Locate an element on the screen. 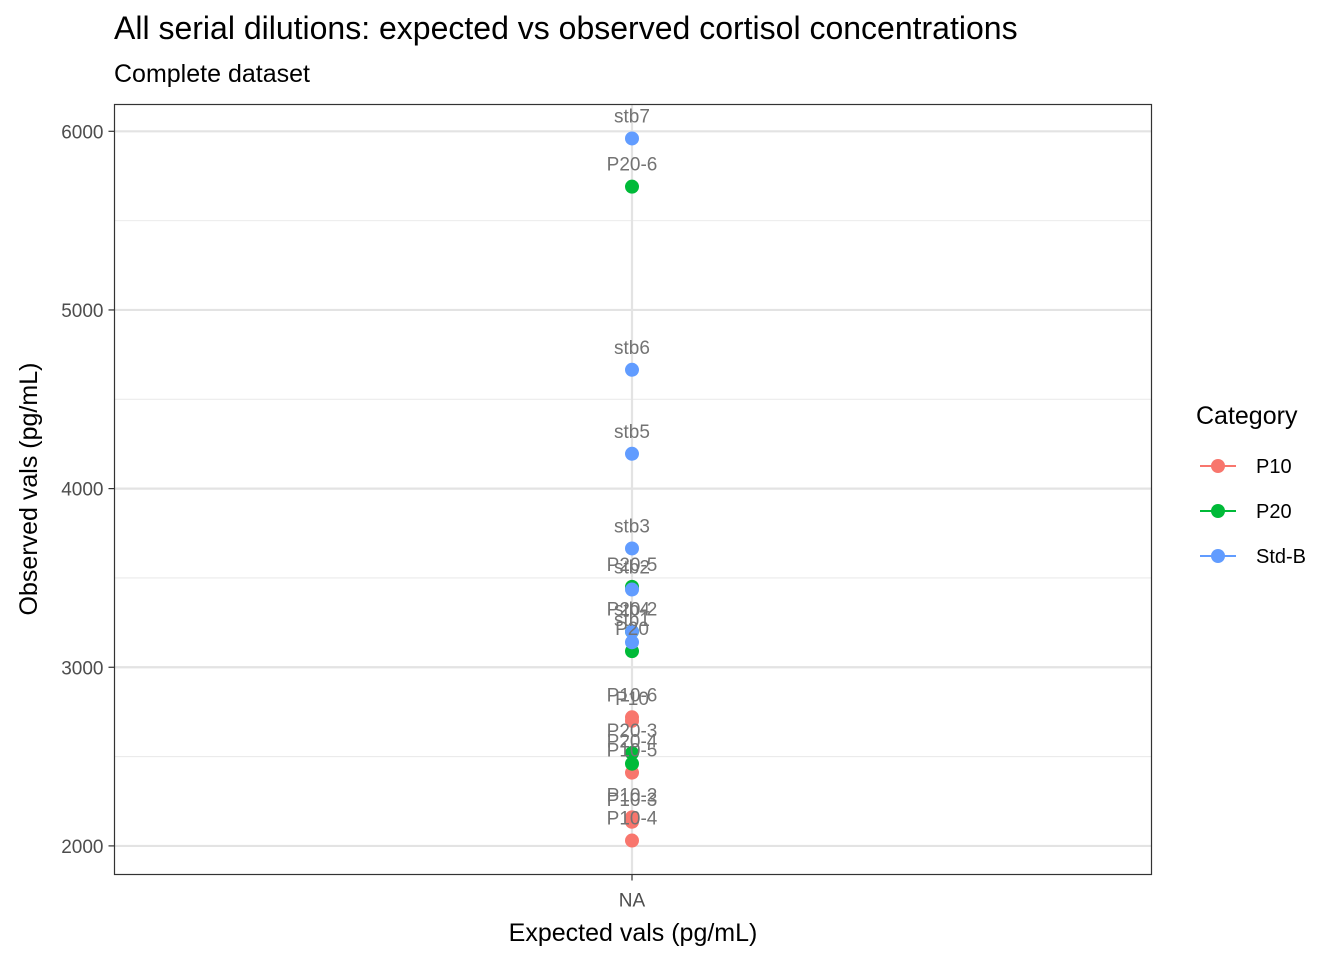 The height and width of the screenshot is (965, 1344). chart-subtitle: Complete dataset is located at coordinates (212, 74).